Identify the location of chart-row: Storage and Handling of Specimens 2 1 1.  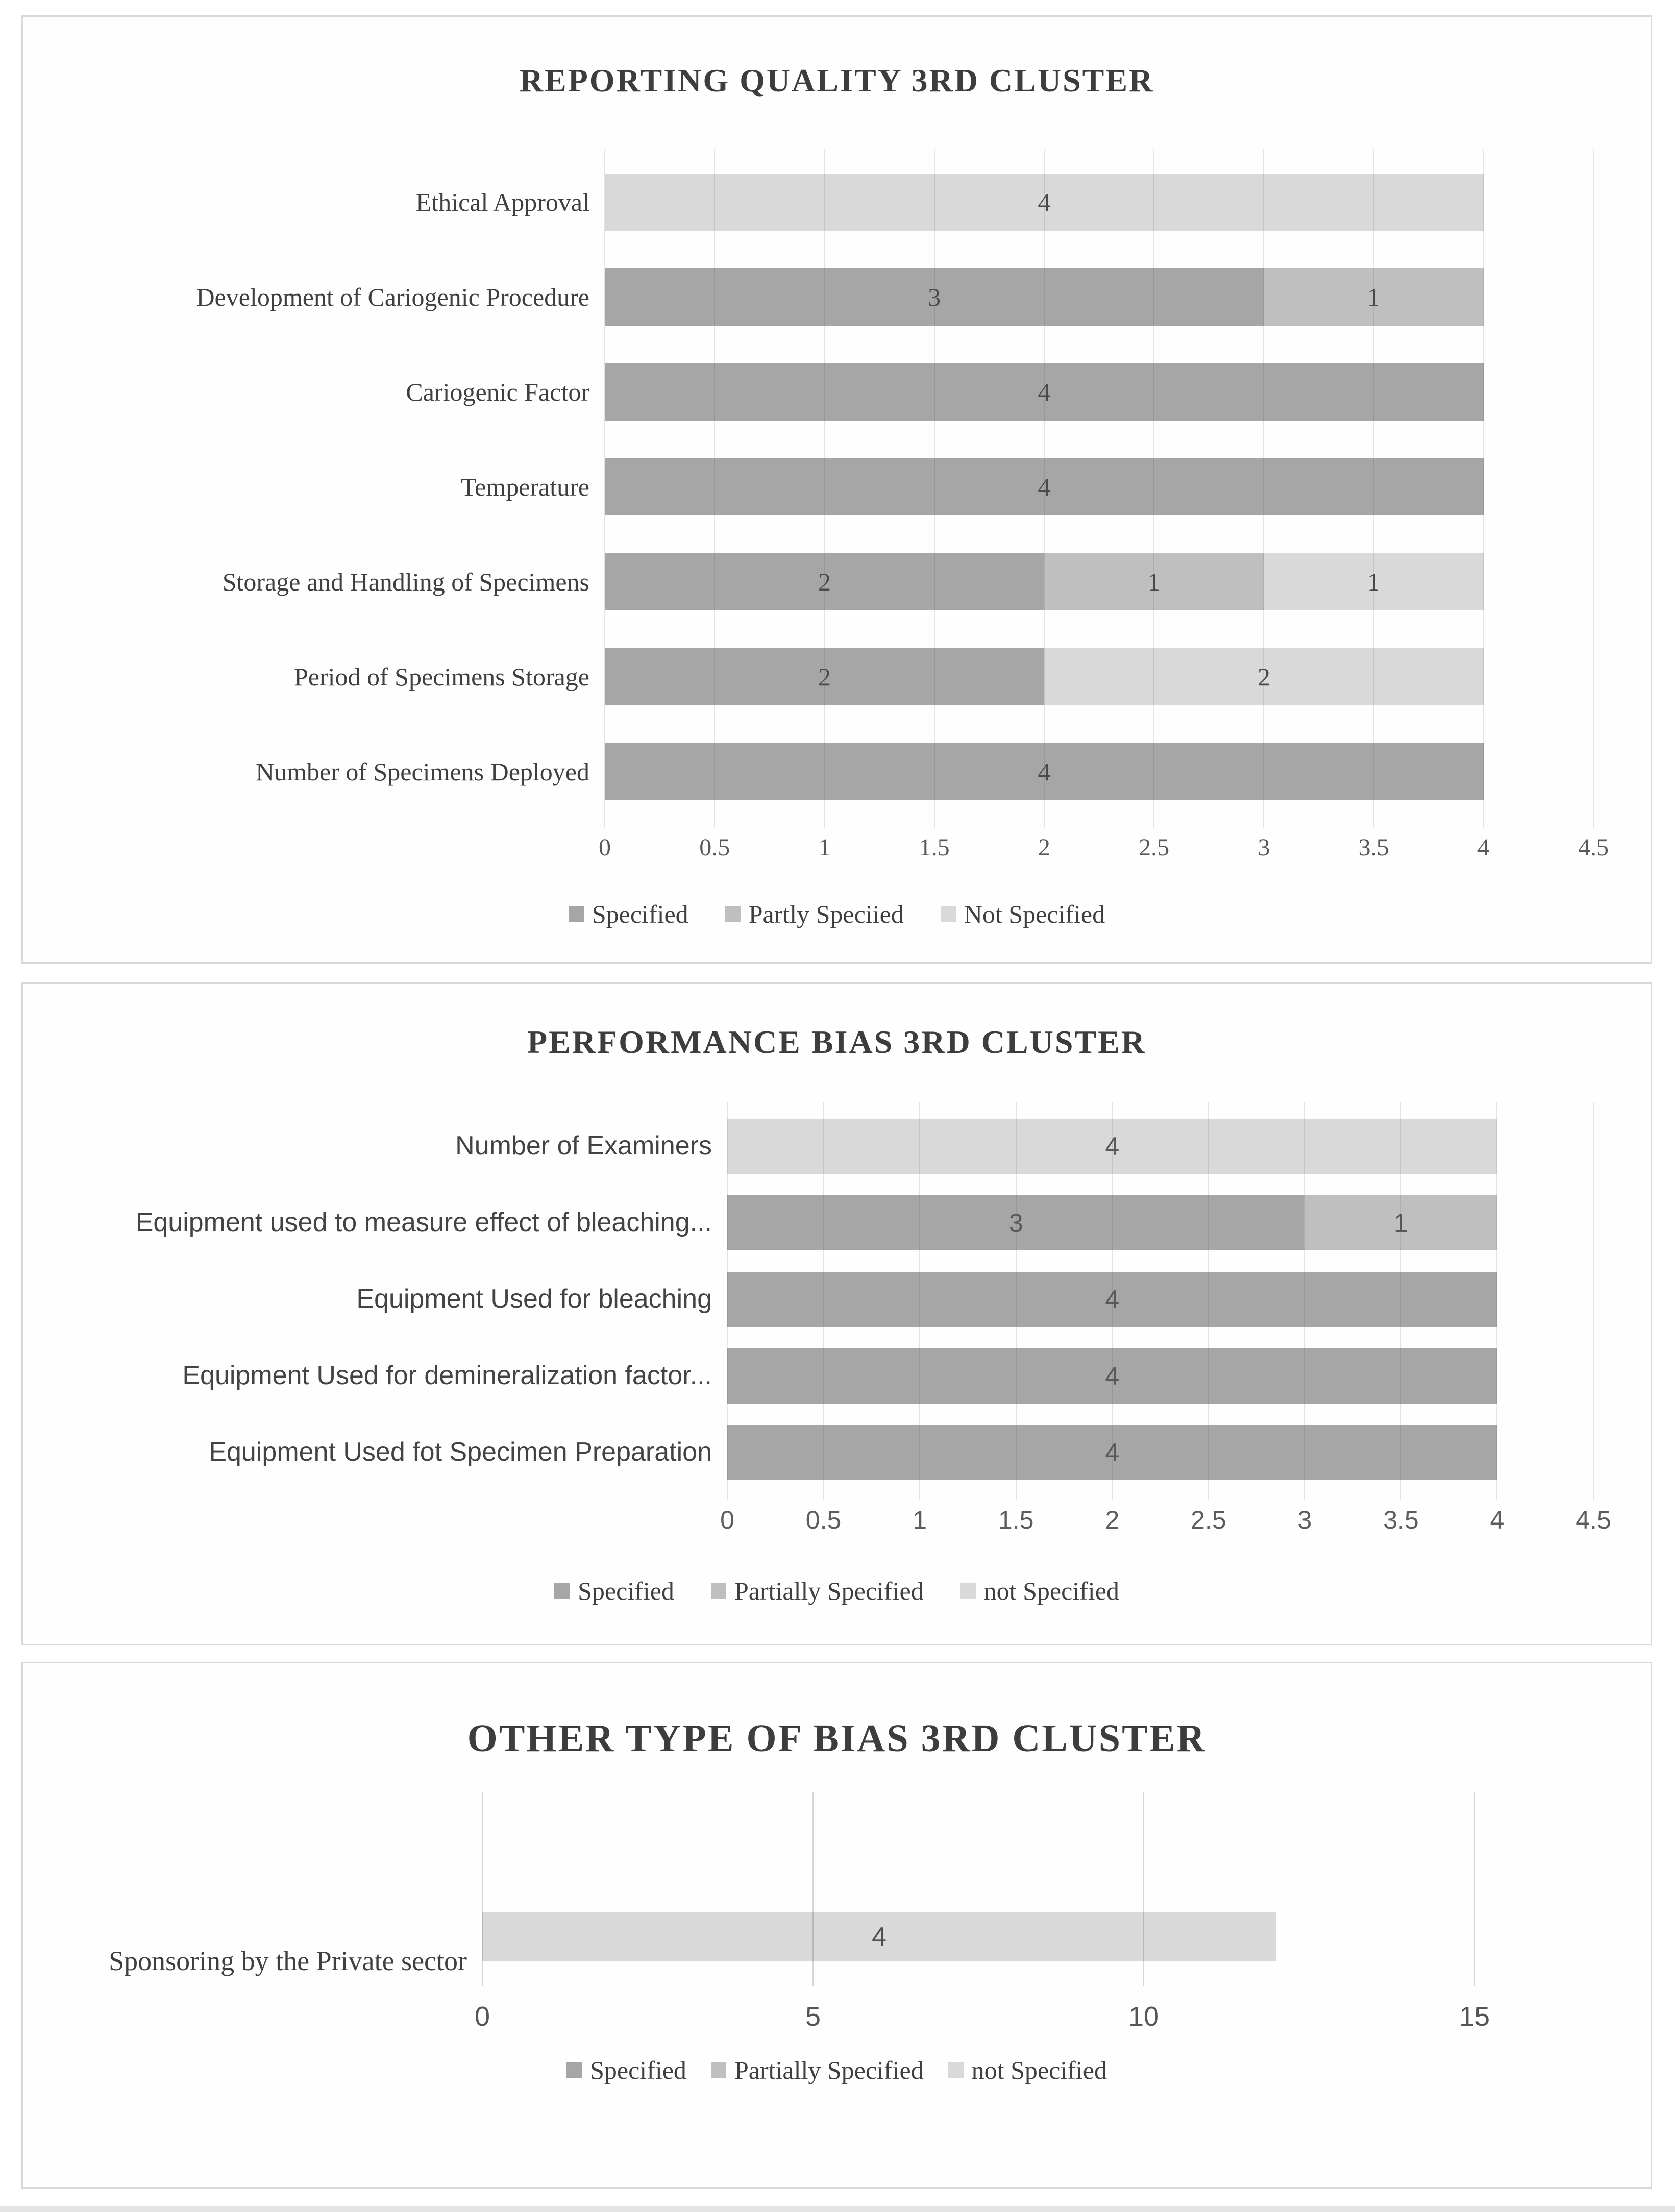
(837, 581).